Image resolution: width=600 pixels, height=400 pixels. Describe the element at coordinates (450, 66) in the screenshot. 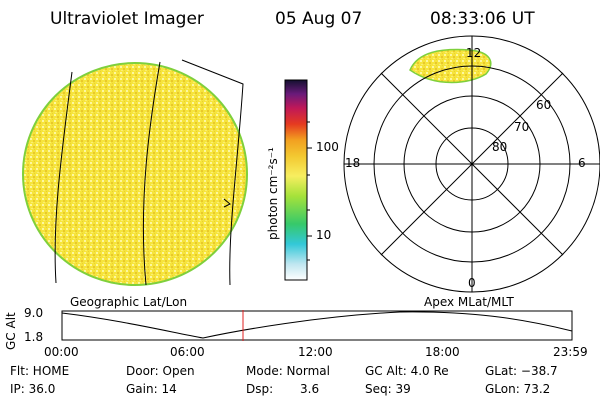

I see `auroral-patch` at that location.